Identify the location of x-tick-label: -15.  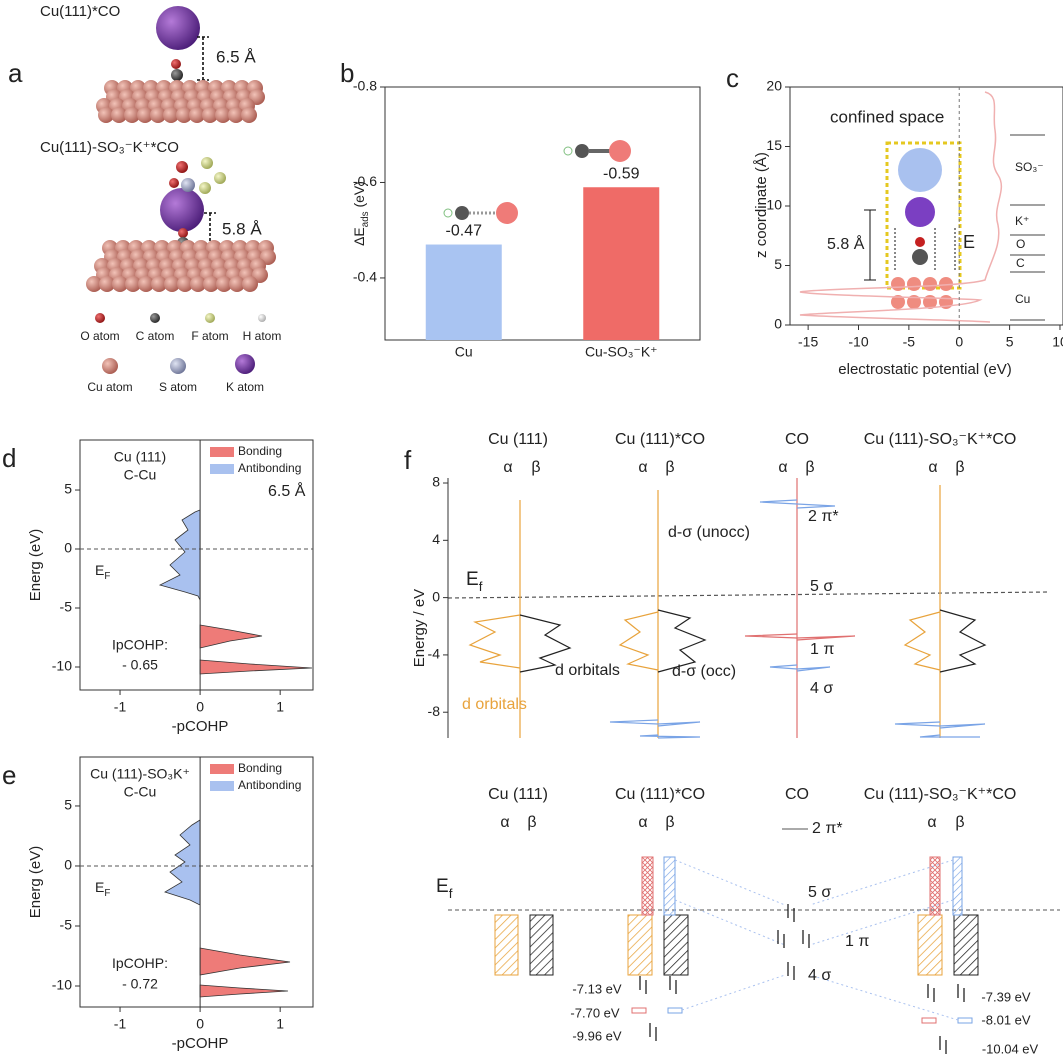
(808, 342).